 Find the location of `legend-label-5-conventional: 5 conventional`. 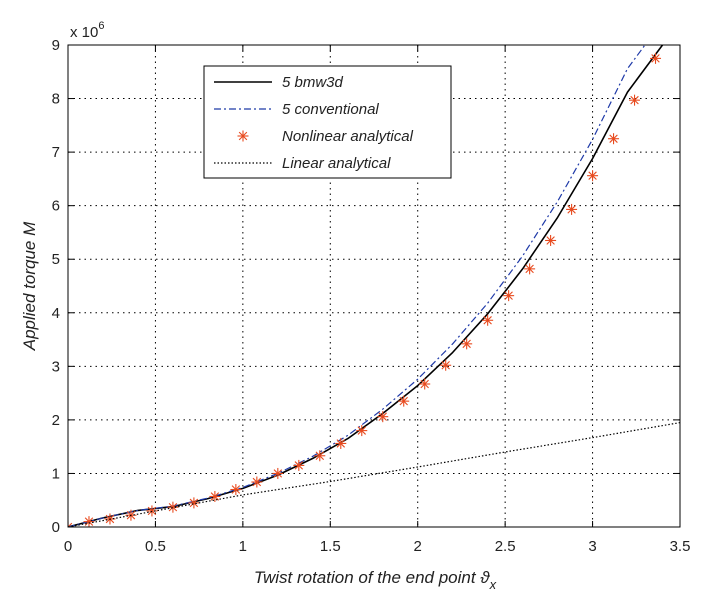

legend-label-5-conventional: 5 conventional is located at coordinates (330, 109).